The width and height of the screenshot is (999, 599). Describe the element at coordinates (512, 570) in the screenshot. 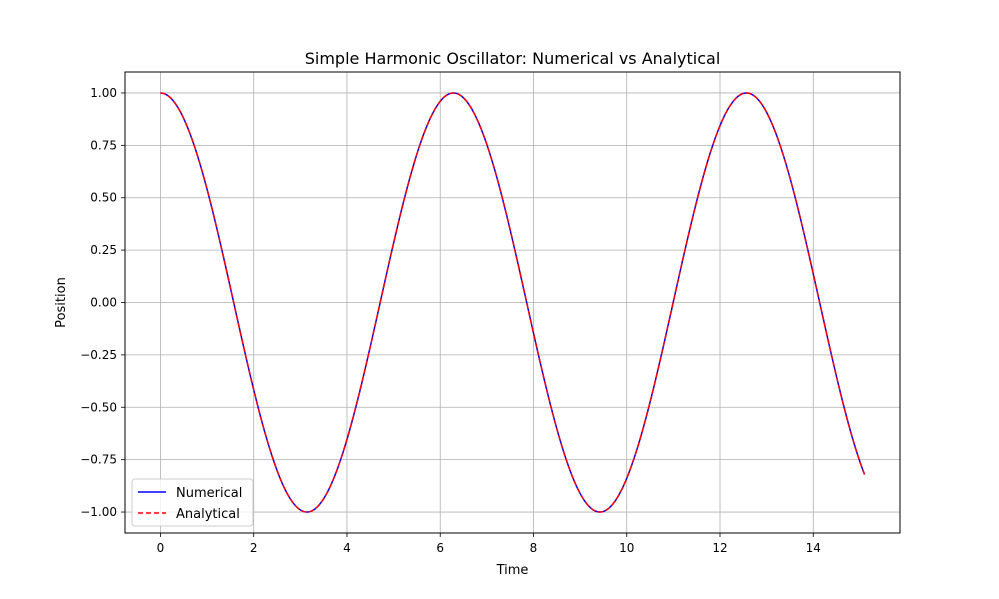

I see `x-axis-title: Time` at that location.